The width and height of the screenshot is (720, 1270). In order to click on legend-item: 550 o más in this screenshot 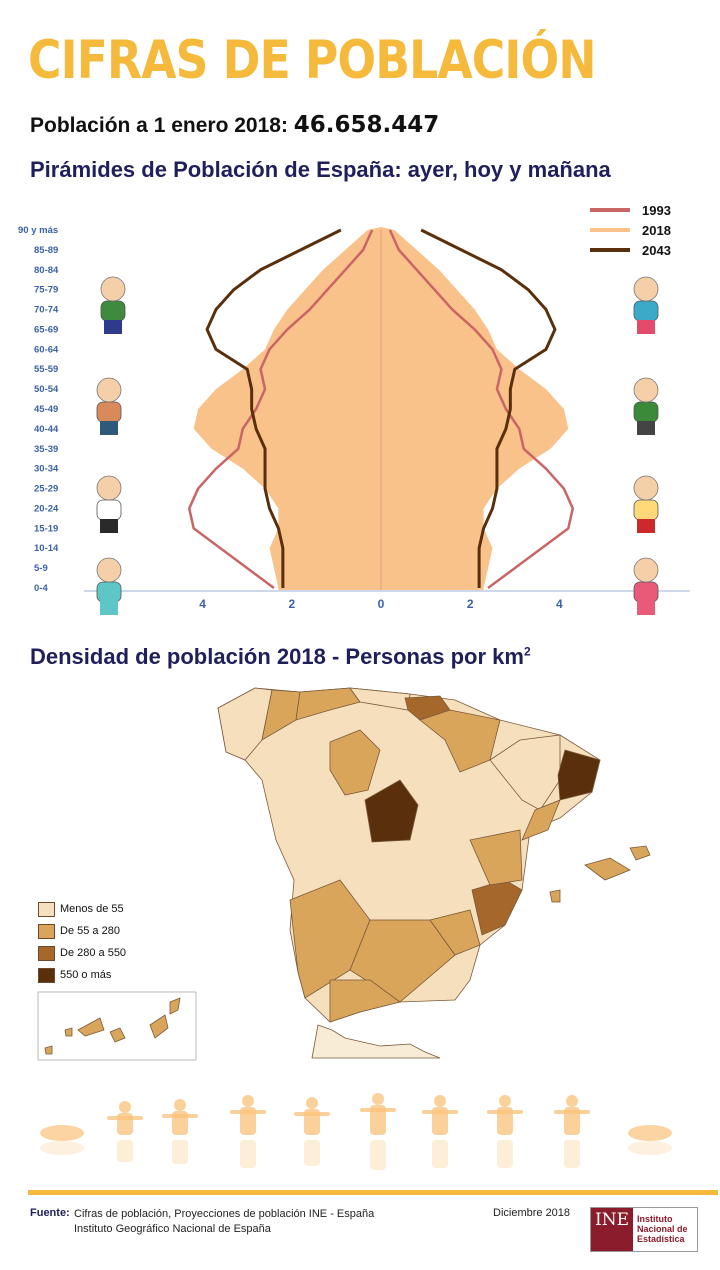, I will do `click(82, 975)`.